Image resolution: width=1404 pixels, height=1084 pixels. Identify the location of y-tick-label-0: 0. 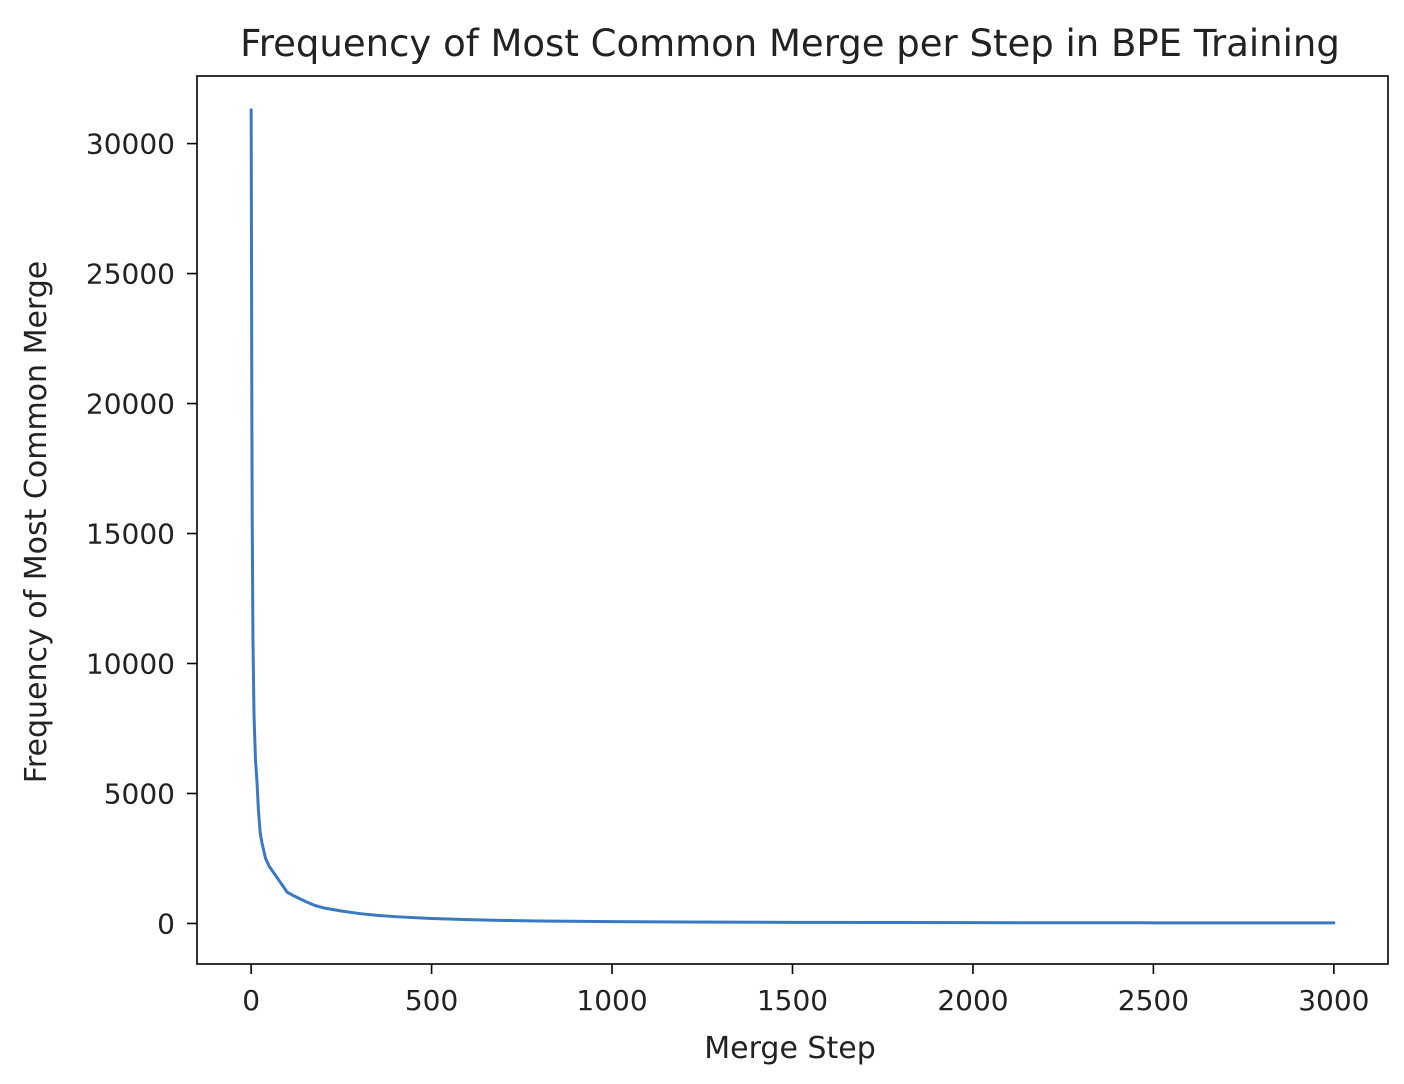
(166, 923).